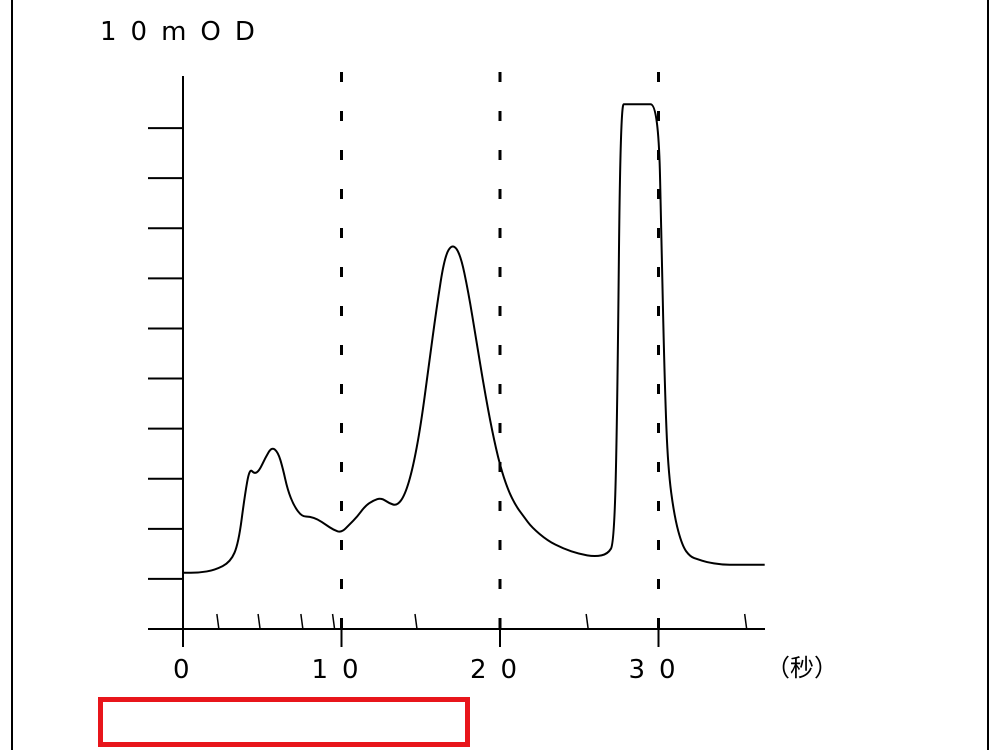 The height and width of the screenshot is (750, 1000). I want to click on x-tick-label-0: 0, so click(188, 670).